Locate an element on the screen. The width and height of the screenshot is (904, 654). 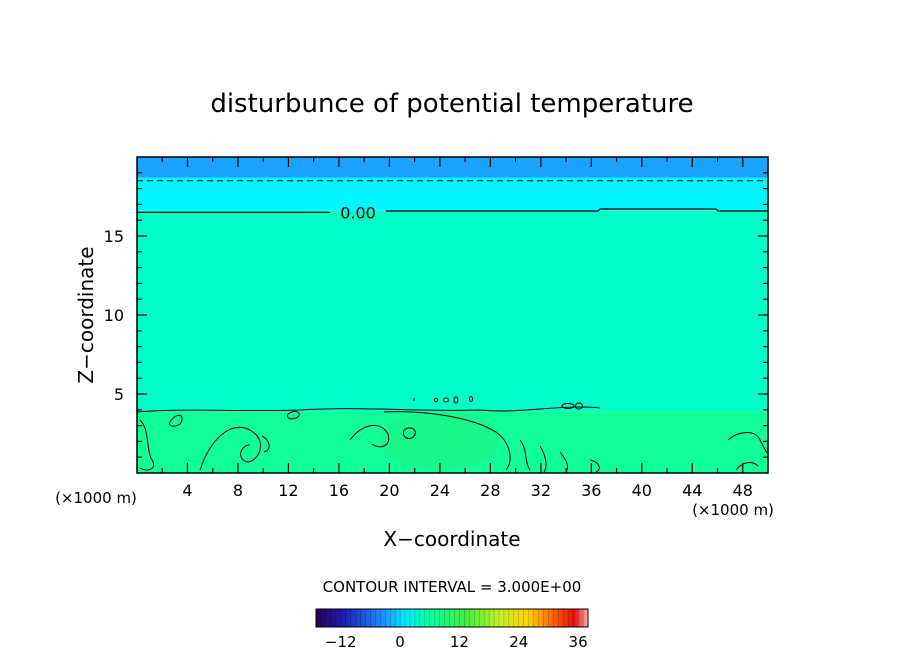
colorbar-tick-labels: −12 0 12 24 36 is located at coordinates (456, 642).